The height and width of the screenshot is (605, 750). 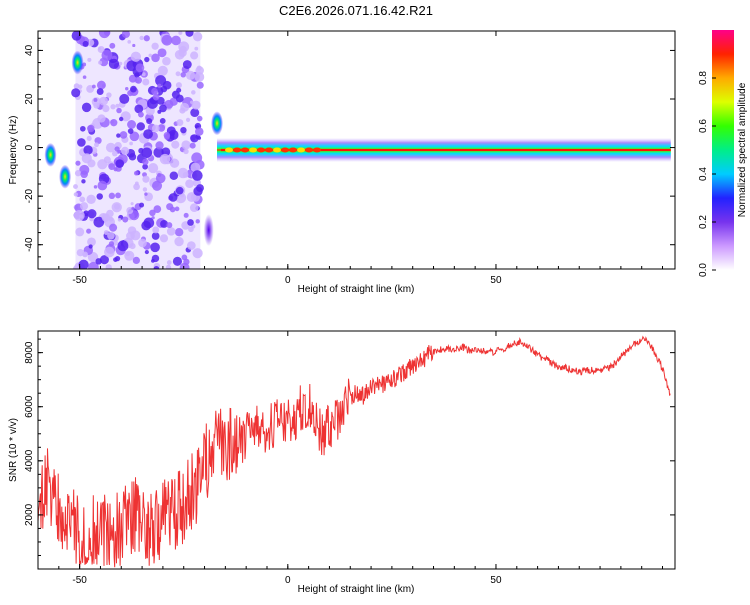 I want to click on y-tick-label: 8000, so click(x=29, y=352).